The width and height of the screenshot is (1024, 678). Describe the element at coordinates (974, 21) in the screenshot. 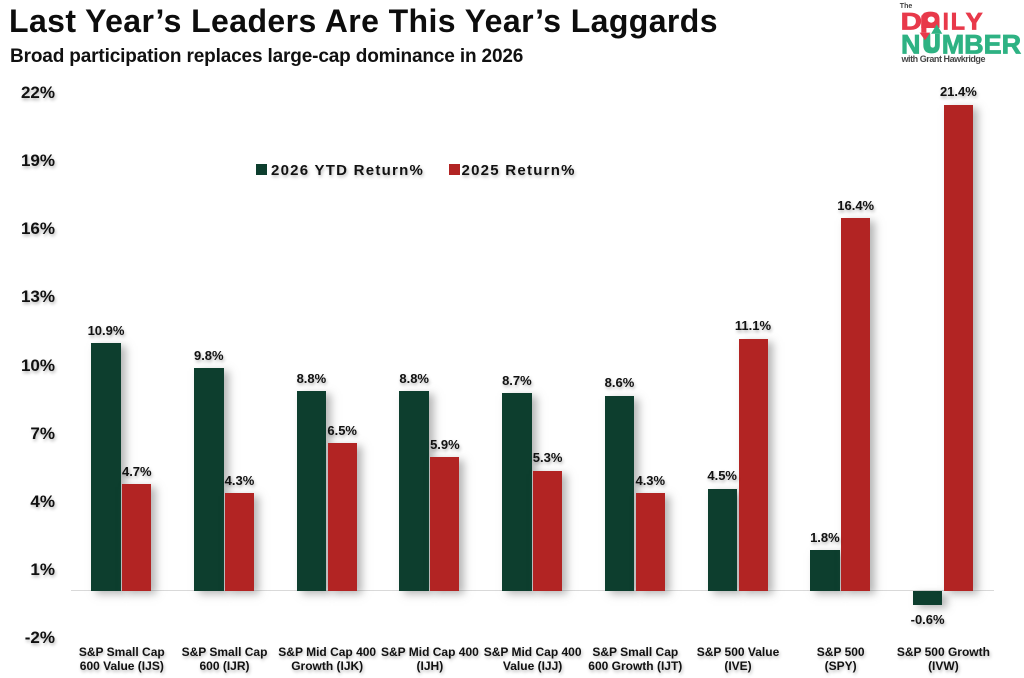

I see `svg-text: Y` at that location.